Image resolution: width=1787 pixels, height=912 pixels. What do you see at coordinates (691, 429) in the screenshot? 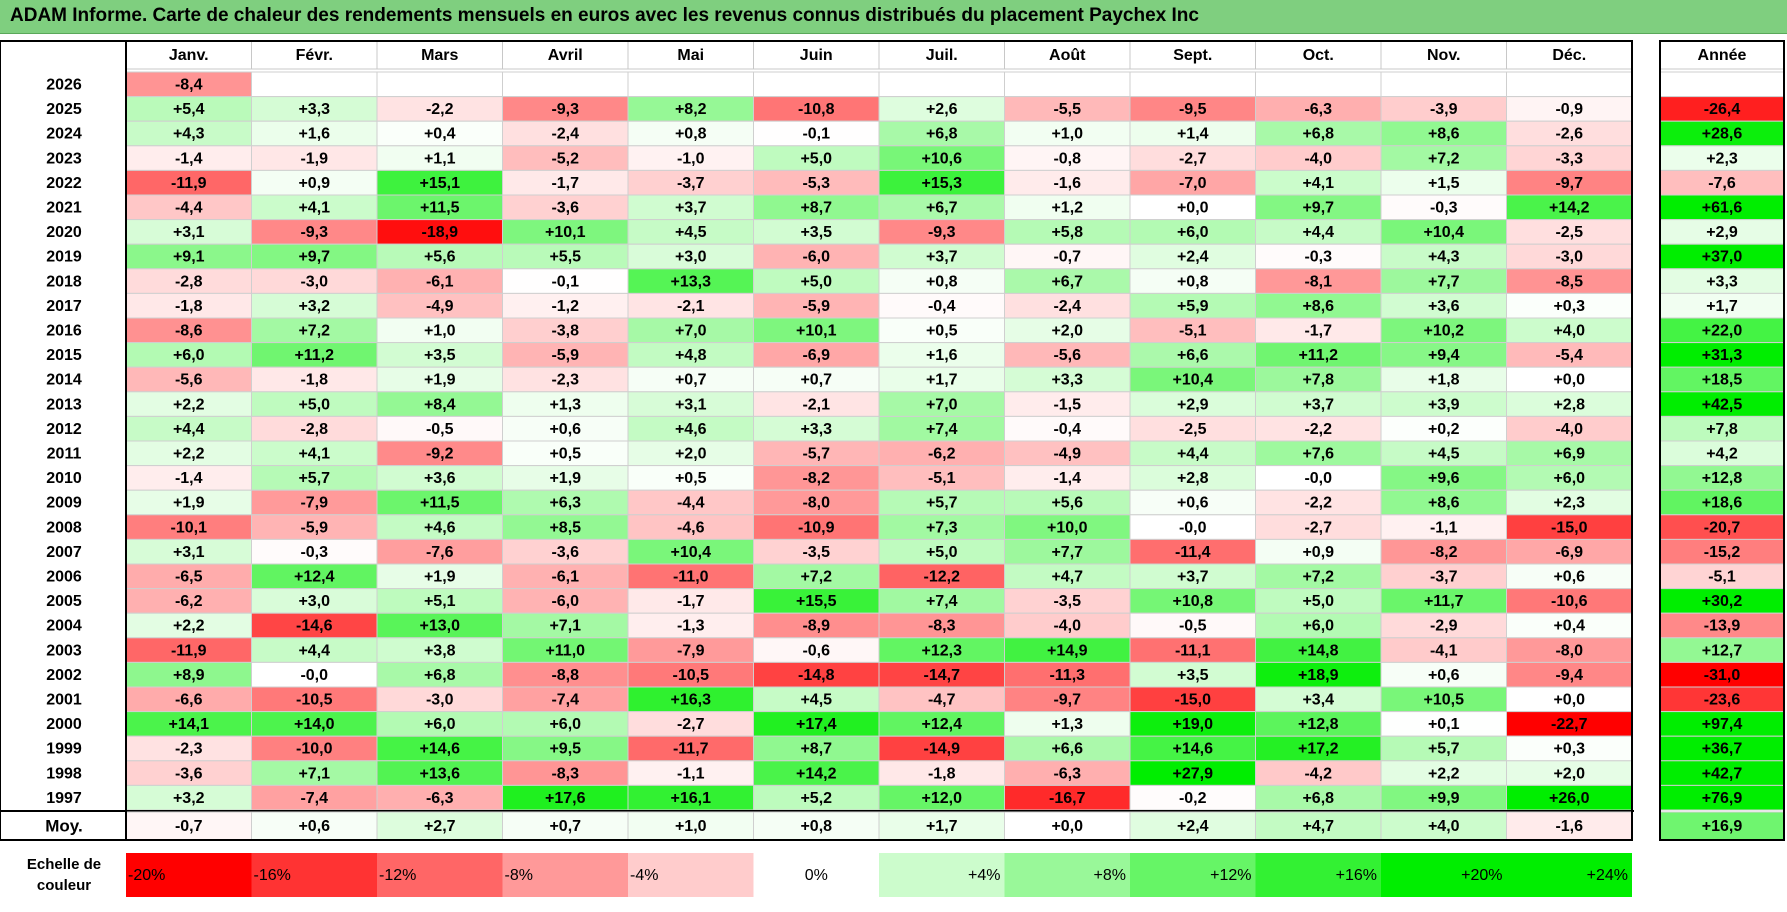
I see `cell-value: +4,6` at bounding box center [691, 429].